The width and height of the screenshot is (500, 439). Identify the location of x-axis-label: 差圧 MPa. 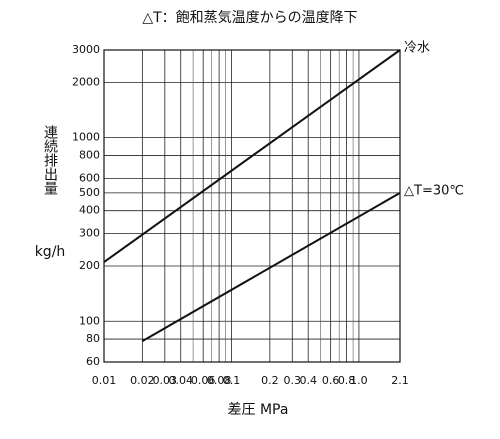
(258, 410).